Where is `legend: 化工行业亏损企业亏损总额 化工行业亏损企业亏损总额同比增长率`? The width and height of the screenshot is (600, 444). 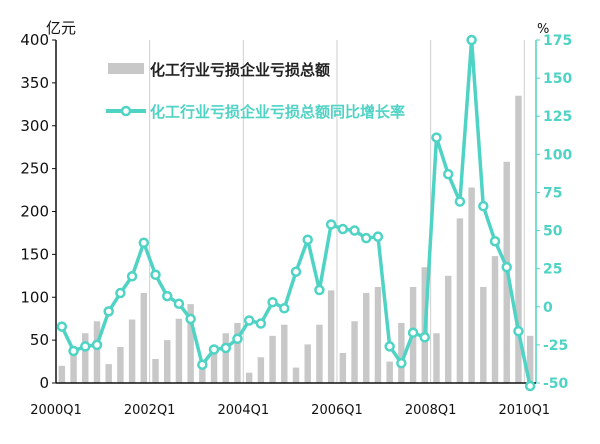
legend: 化工行业亏损企业亏损总额 化工行业亏损企业亏损总额同比增长率 is located at coordinates (255, 91).